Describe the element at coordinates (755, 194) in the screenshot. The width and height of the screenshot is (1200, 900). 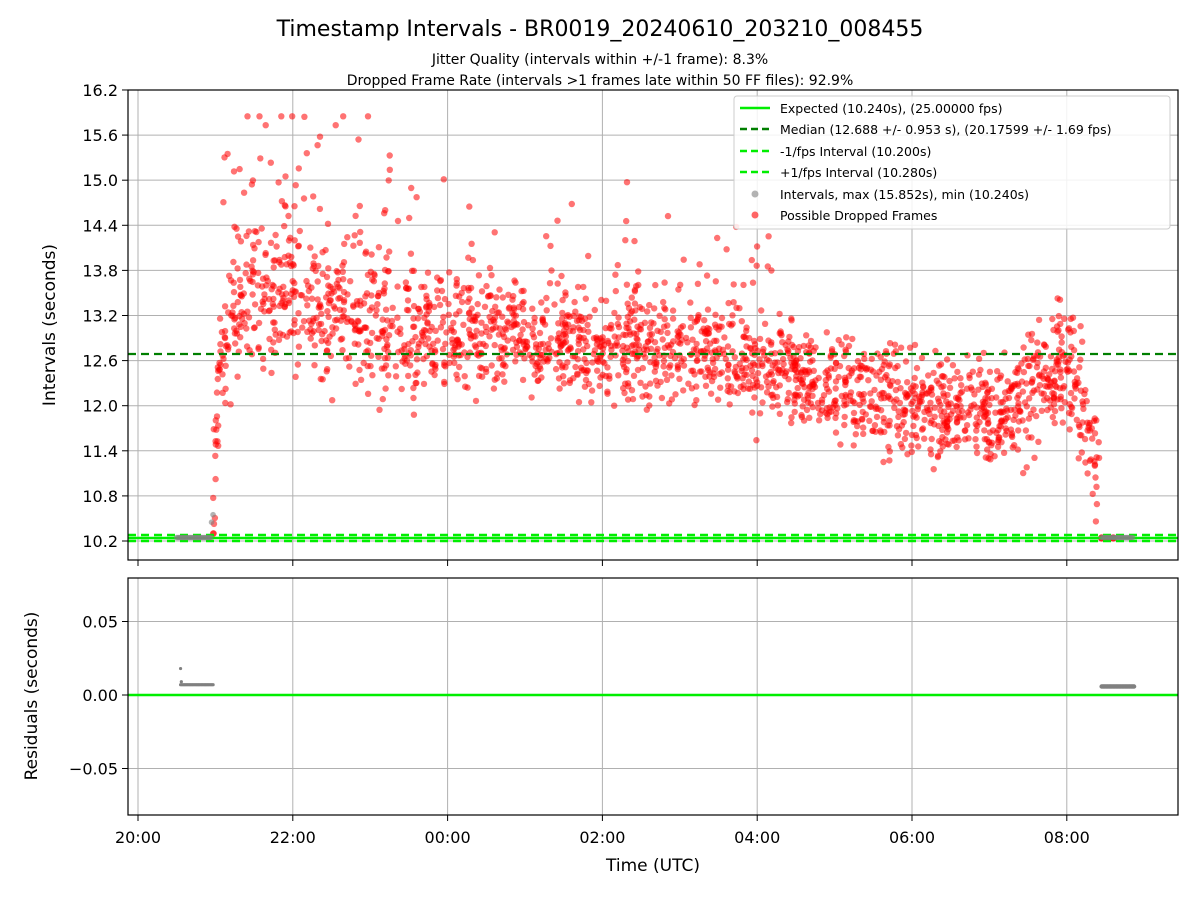
I see `legend-swatch-intervals` at that location.